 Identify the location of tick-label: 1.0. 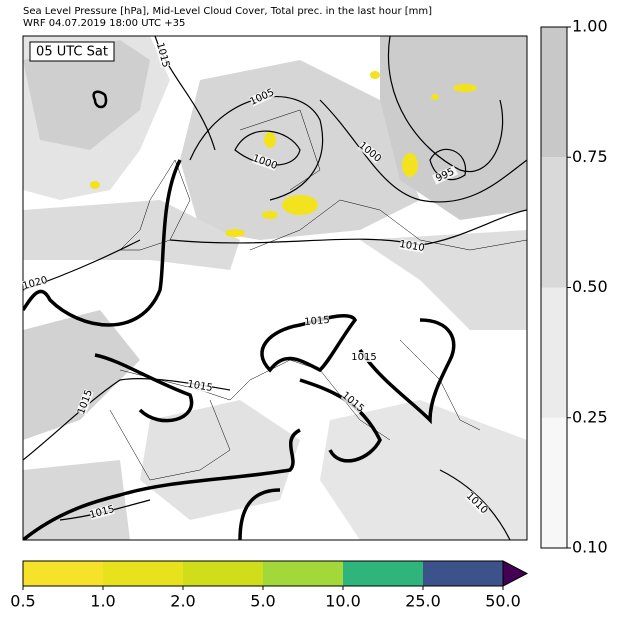
(102, 601).